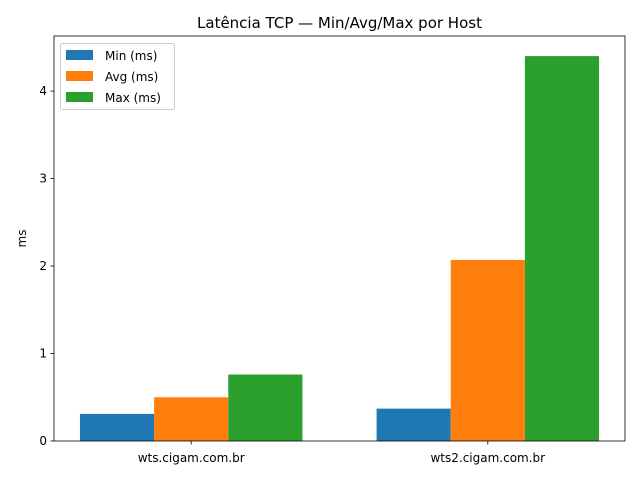 The image size is (640, 484). Describe the element at coordinates (487, 458) in the screenshot. I see `x-tick-label: wts2.cigam.com.br` at that location.